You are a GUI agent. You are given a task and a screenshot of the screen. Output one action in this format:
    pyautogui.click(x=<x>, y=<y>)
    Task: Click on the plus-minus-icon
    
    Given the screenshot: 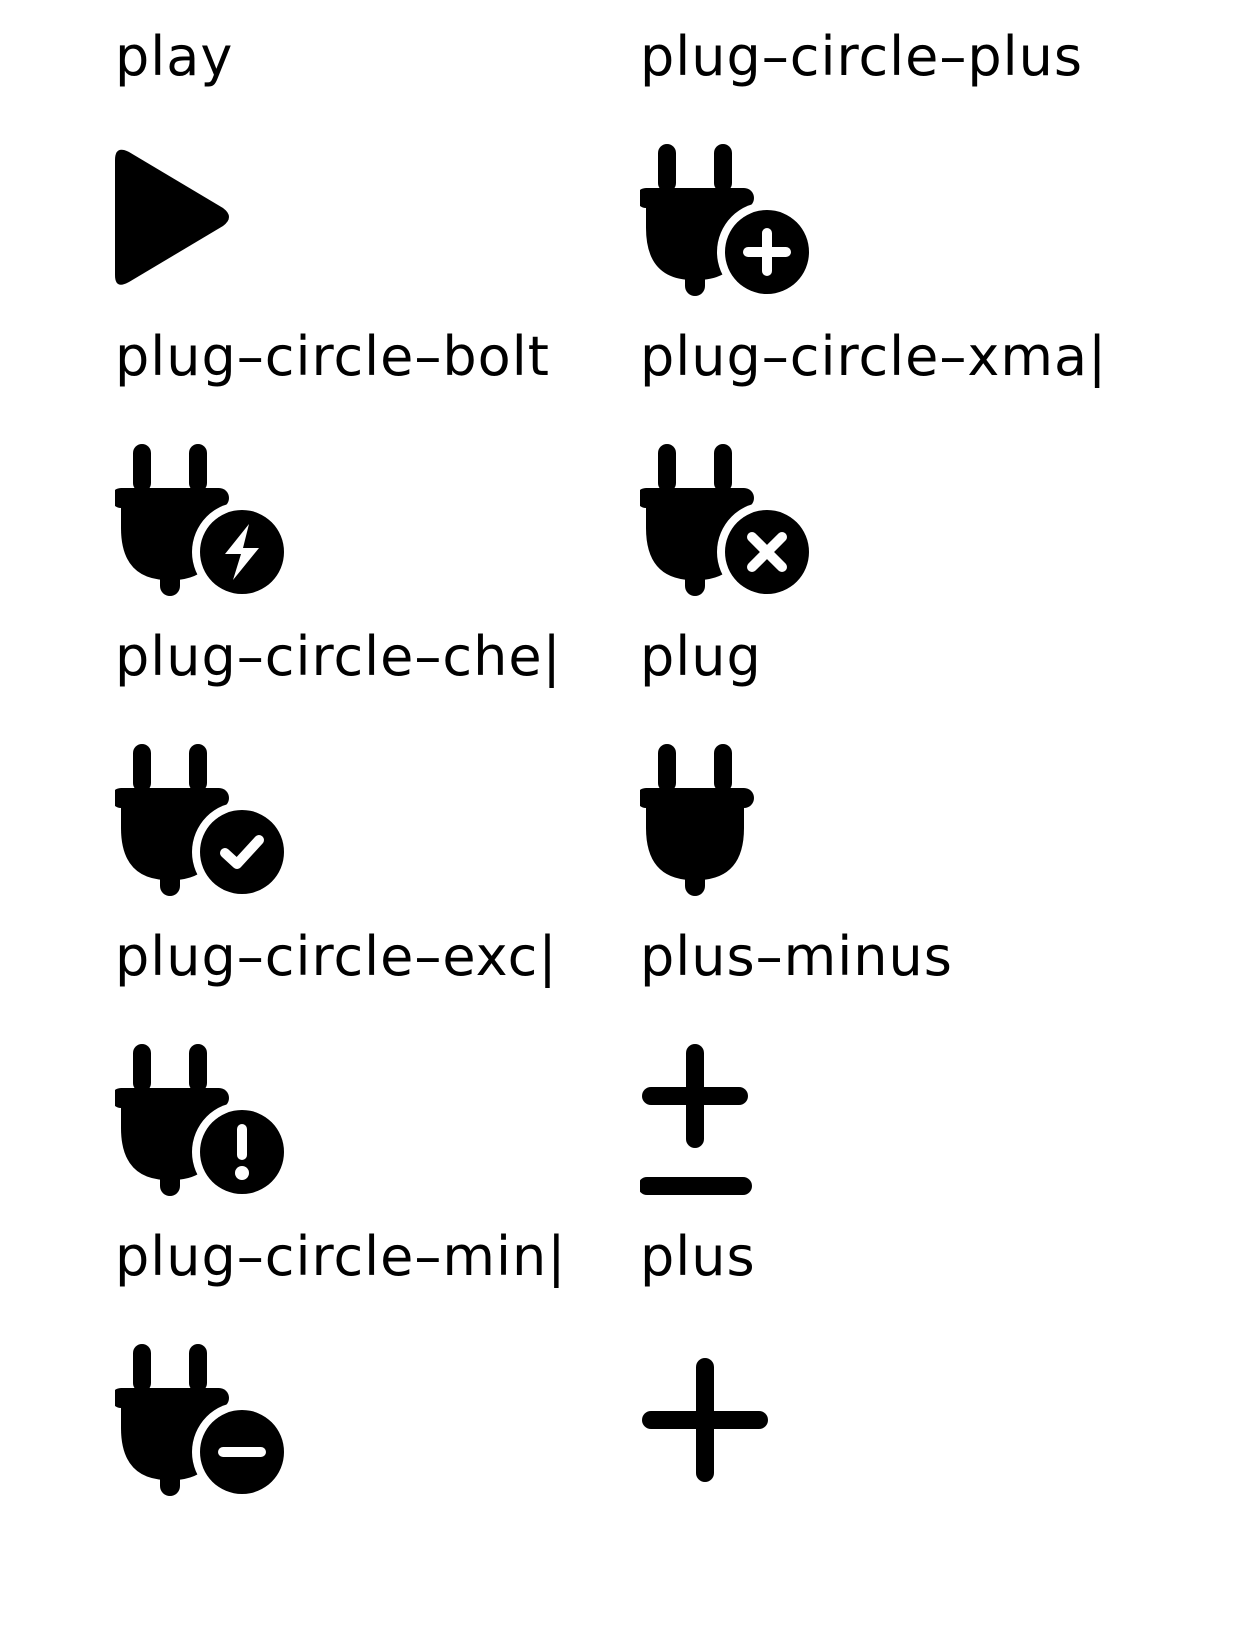 What is the action you would take?
    pyautogui.click(x=740, y=1122)
    